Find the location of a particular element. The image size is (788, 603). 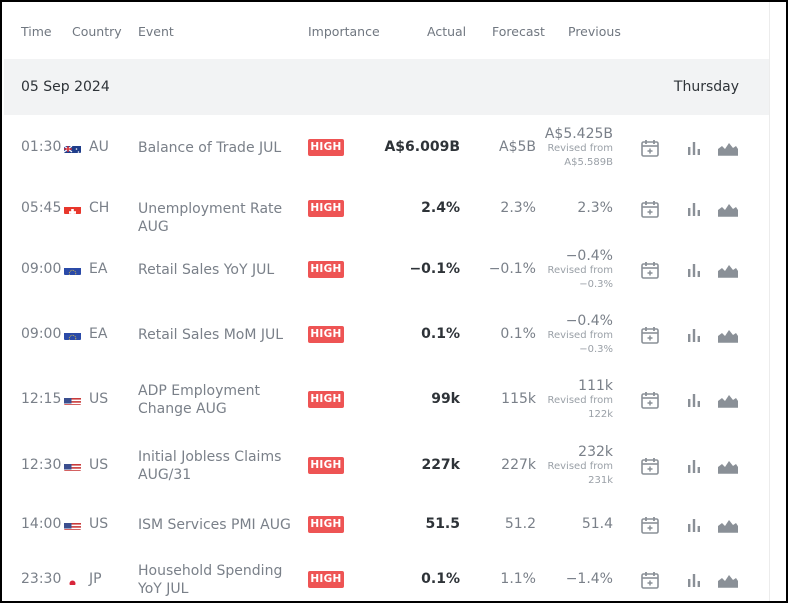

previous-cell: 51.4 is located at coordinates (597, 524).